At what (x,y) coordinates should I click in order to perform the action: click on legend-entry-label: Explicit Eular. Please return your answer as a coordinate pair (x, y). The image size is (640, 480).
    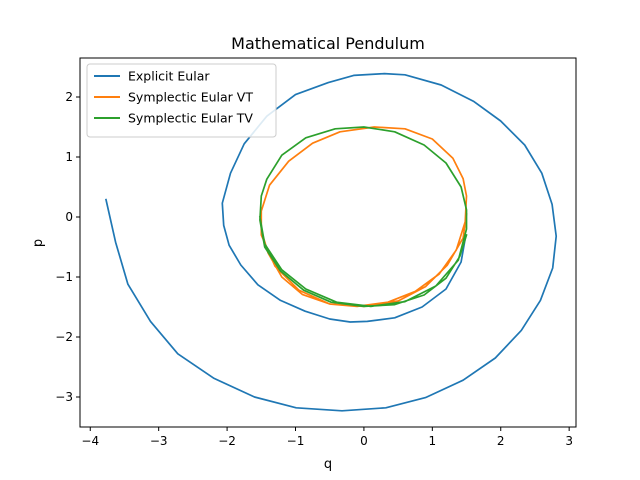
    Looking at the image, I should click on (169, 76).